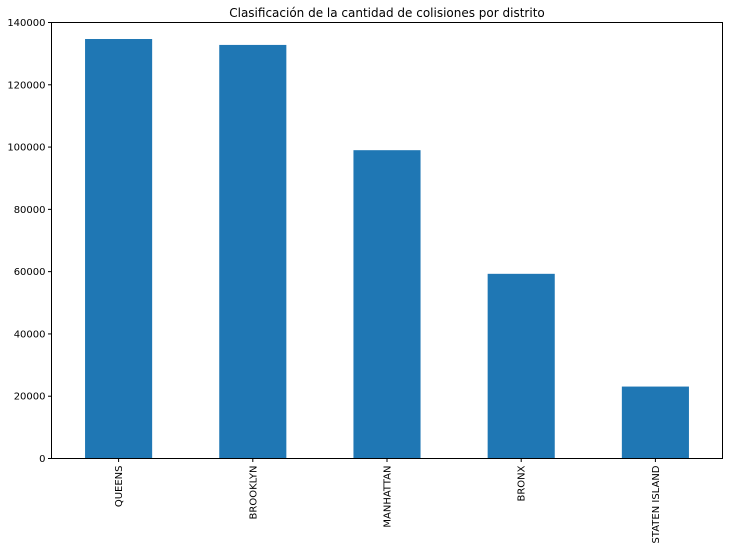 The width and height of the screenshot is (732, 551). What do you see at coordinates (30, 272) in the screenshot?
I see `y-tick-label: 60000` at bounding box center [30, 272].